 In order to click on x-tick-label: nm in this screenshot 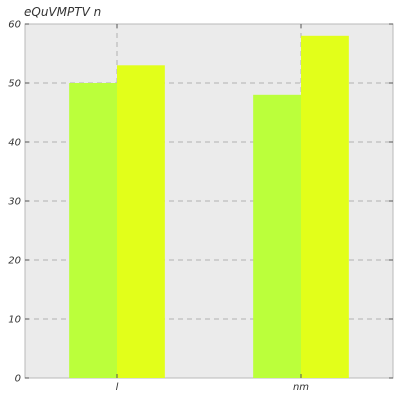, I will do `click(301, 387)`.